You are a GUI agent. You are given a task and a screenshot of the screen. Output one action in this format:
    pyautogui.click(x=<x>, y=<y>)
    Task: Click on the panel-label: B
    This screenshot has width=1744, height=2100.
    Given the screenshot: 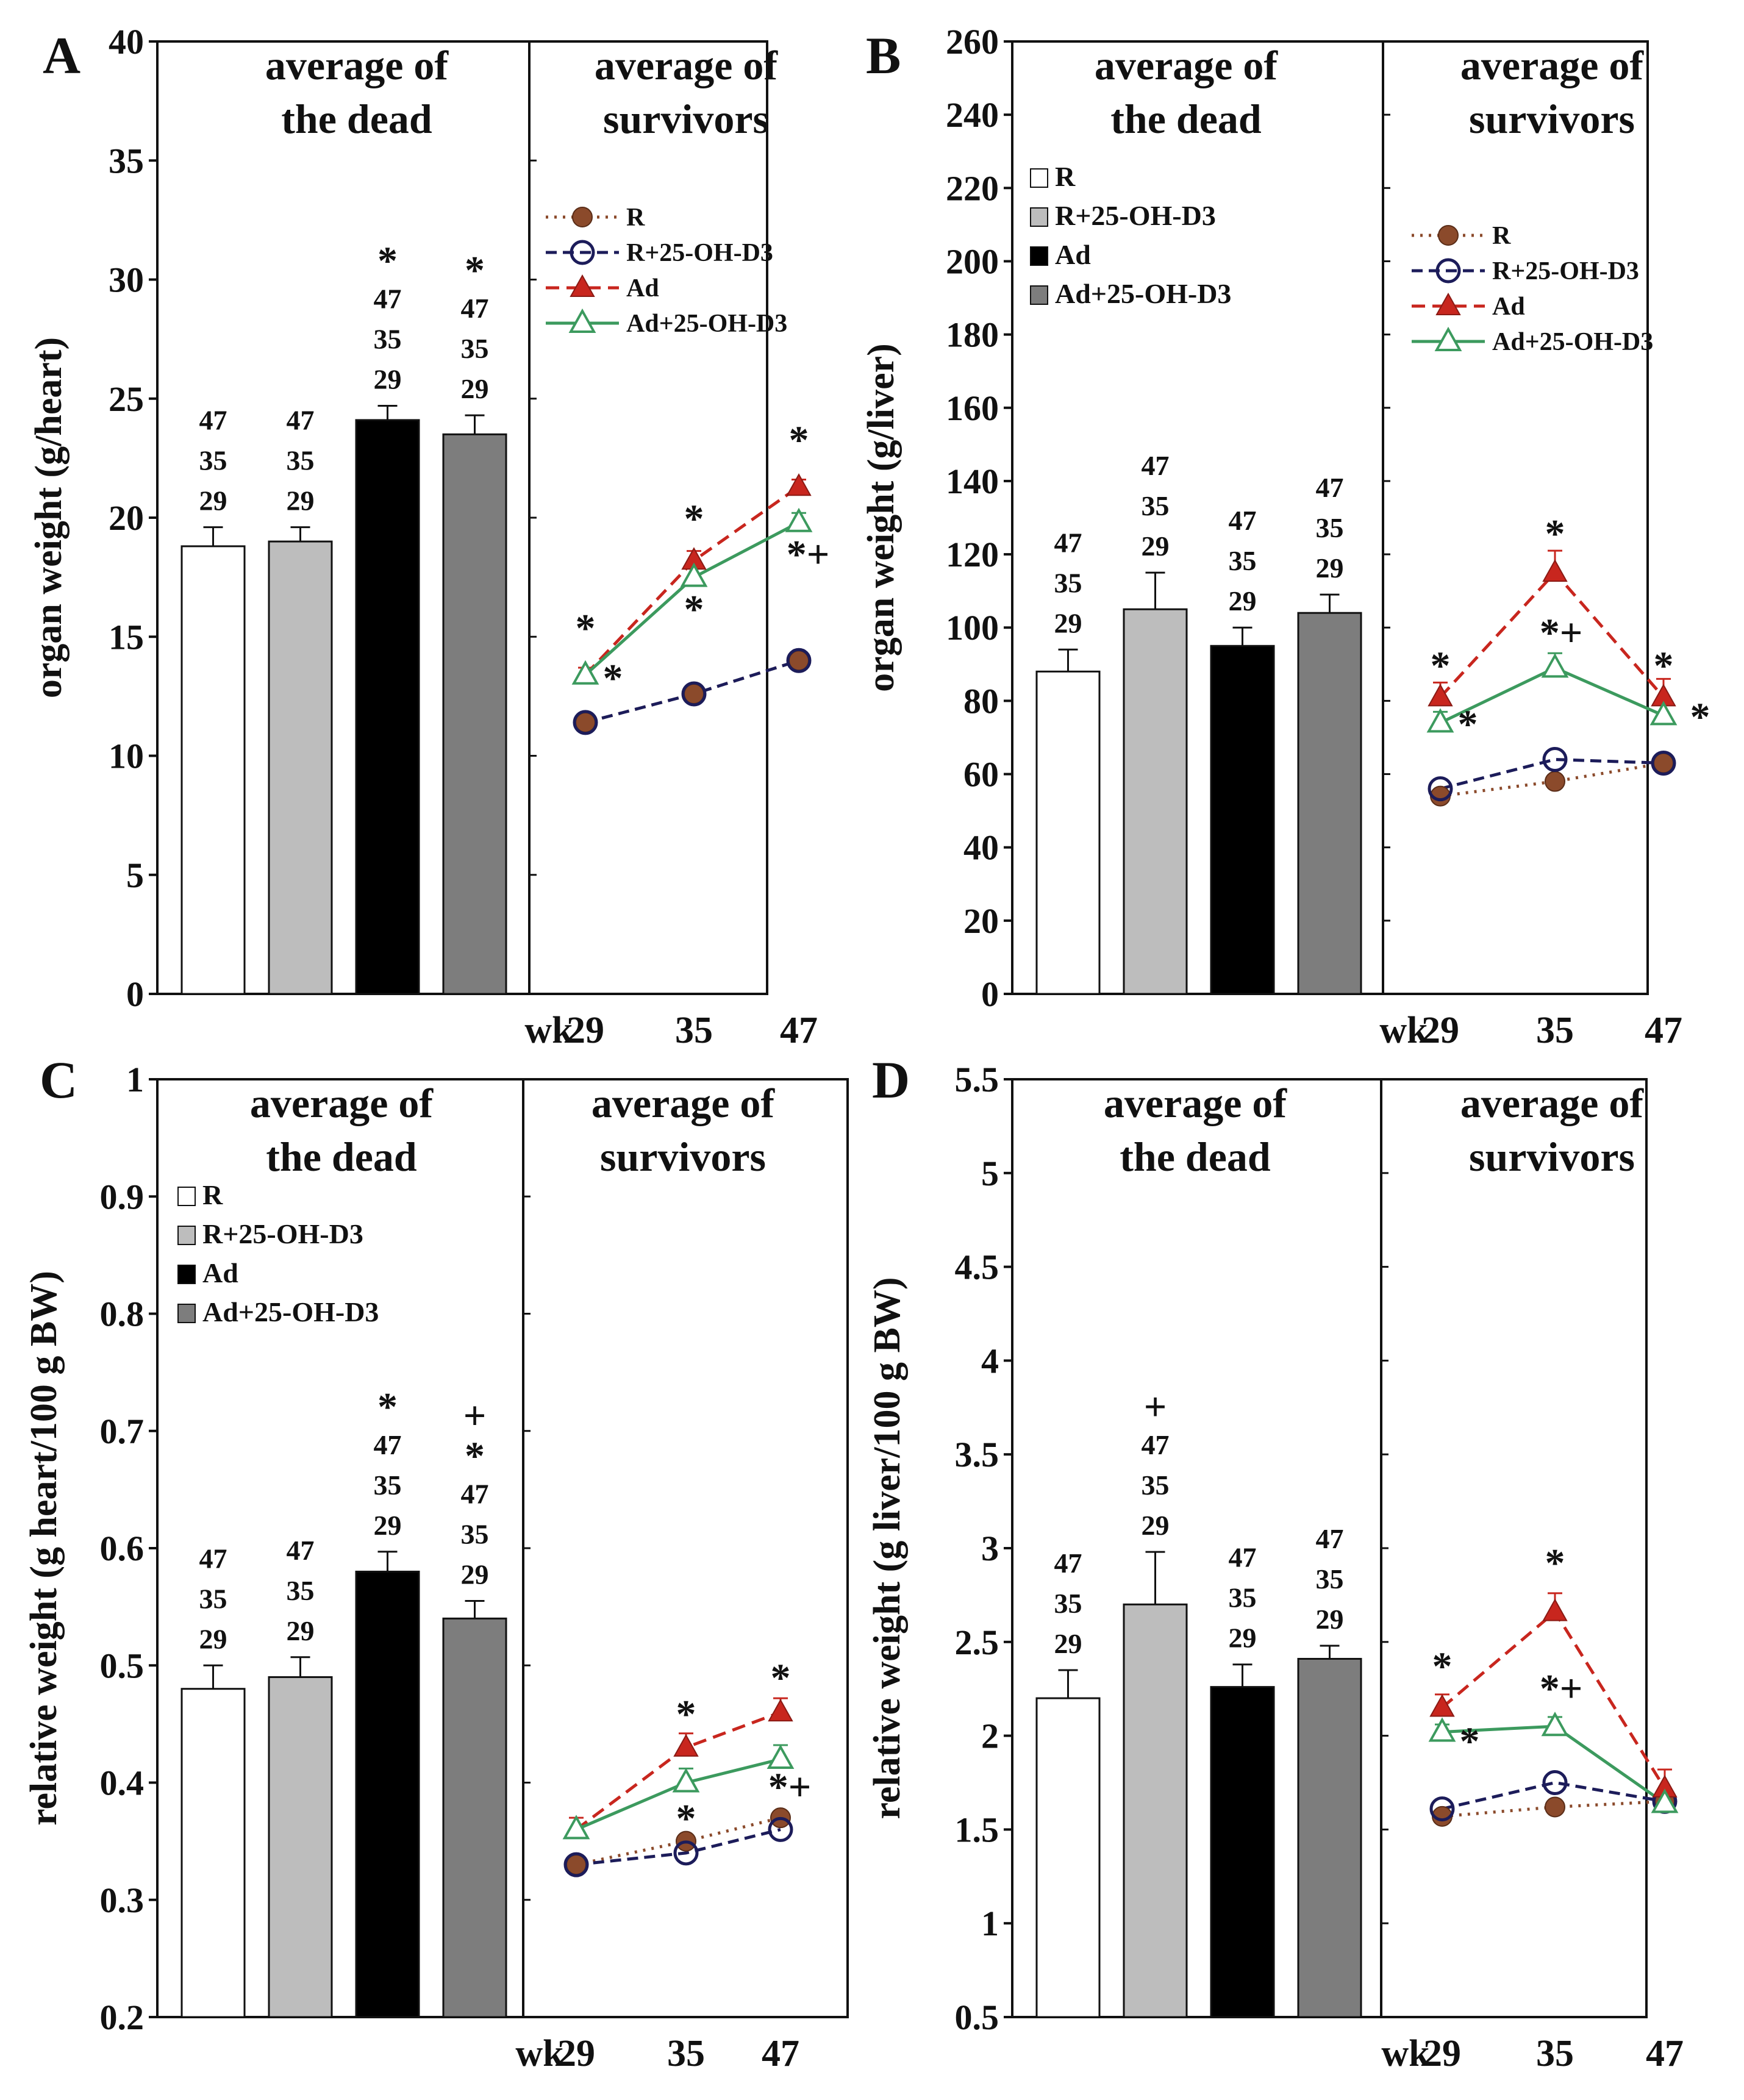 What is the action you would take?
    pyautogui.click(x=883, y=55)
    